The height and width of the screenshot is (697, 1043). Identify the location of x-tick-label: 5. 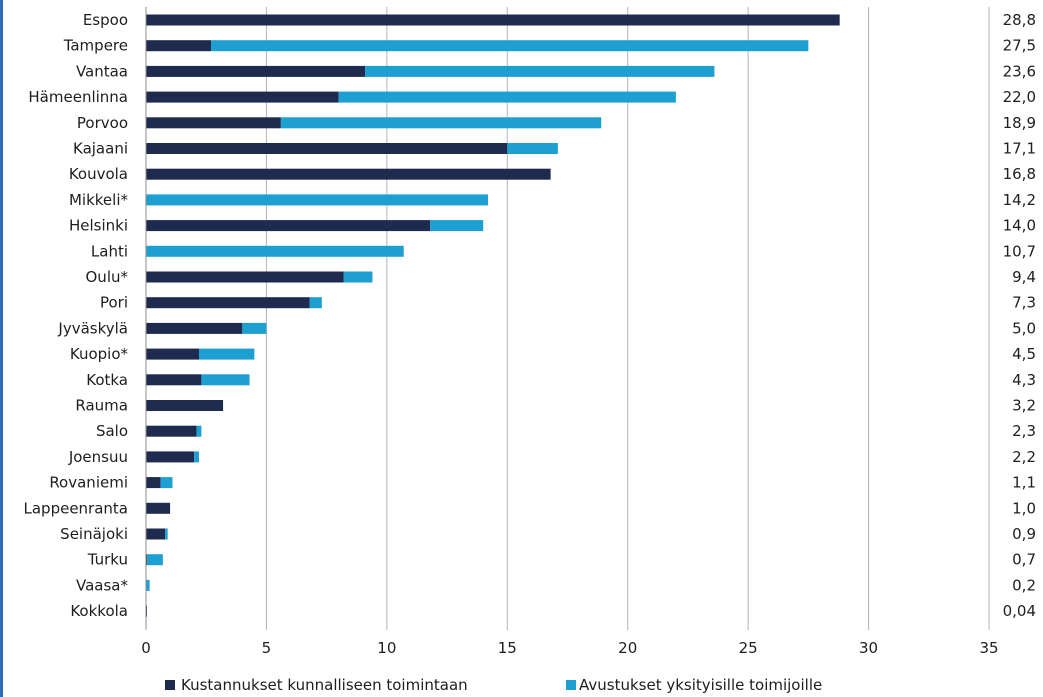
(267, 648).